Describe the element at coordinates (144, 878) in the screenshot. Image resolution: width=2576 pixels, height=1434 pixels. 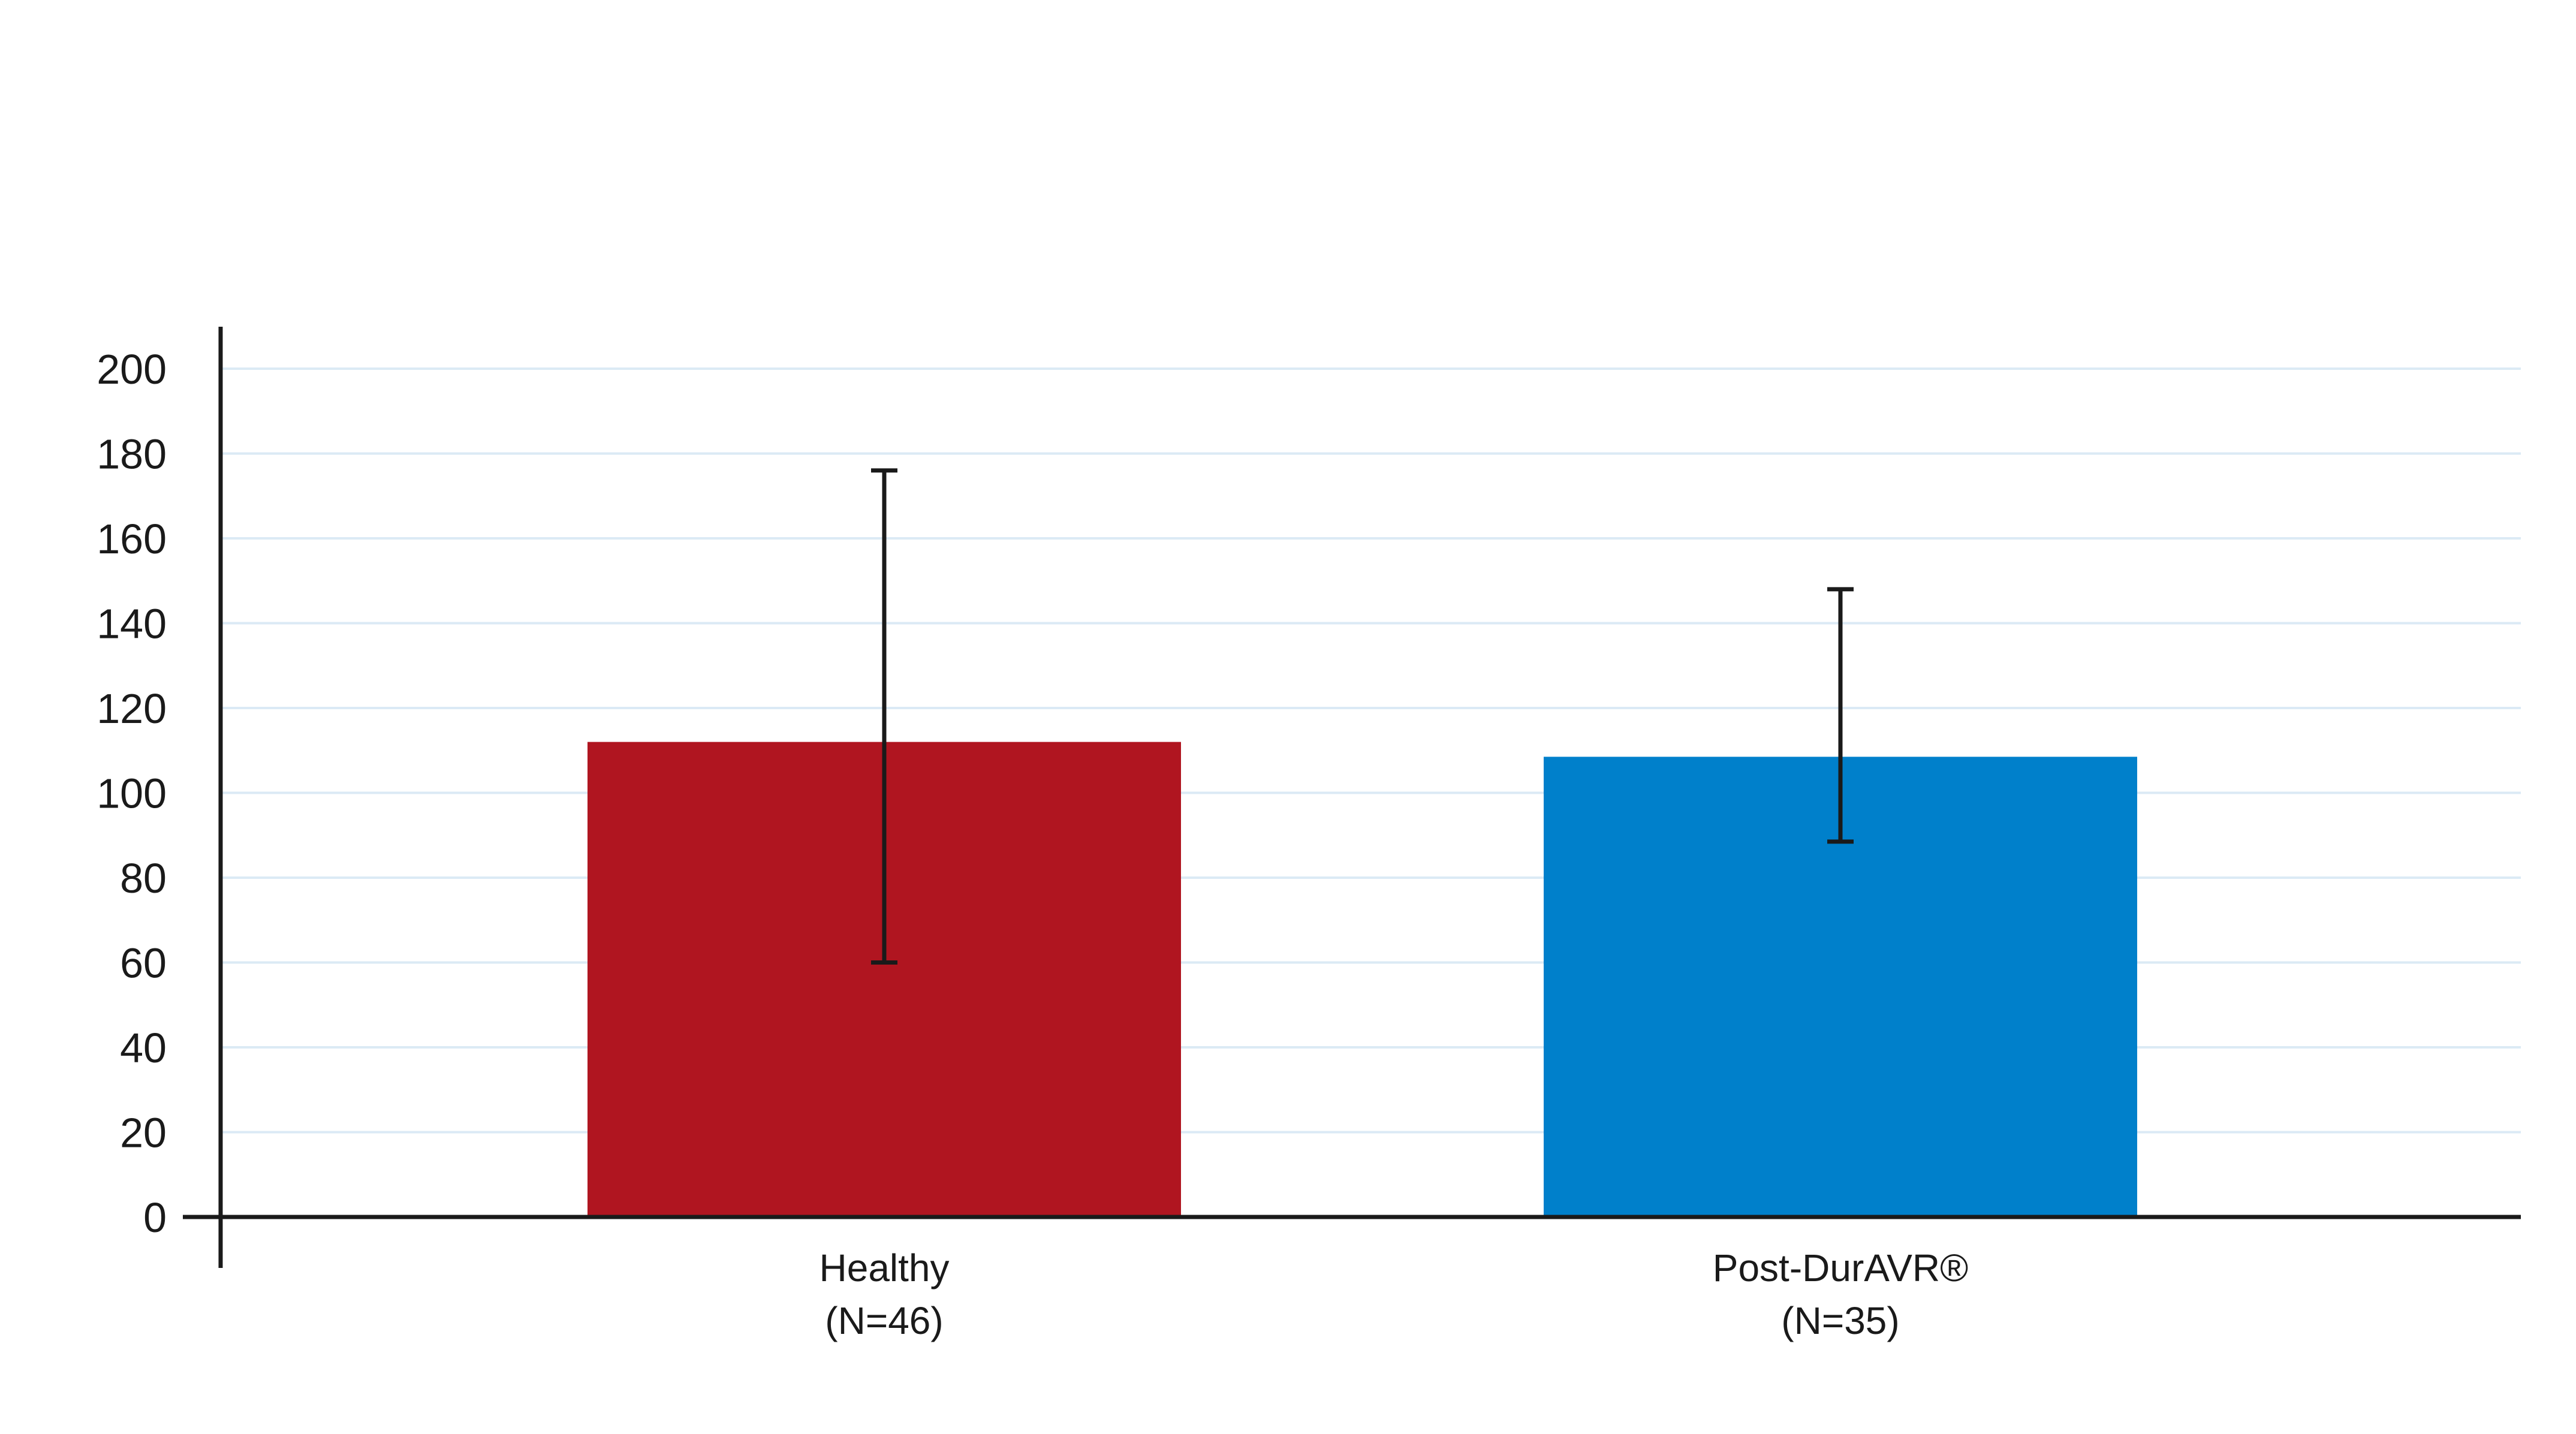
I see `y-tick-label: 80` at that location.